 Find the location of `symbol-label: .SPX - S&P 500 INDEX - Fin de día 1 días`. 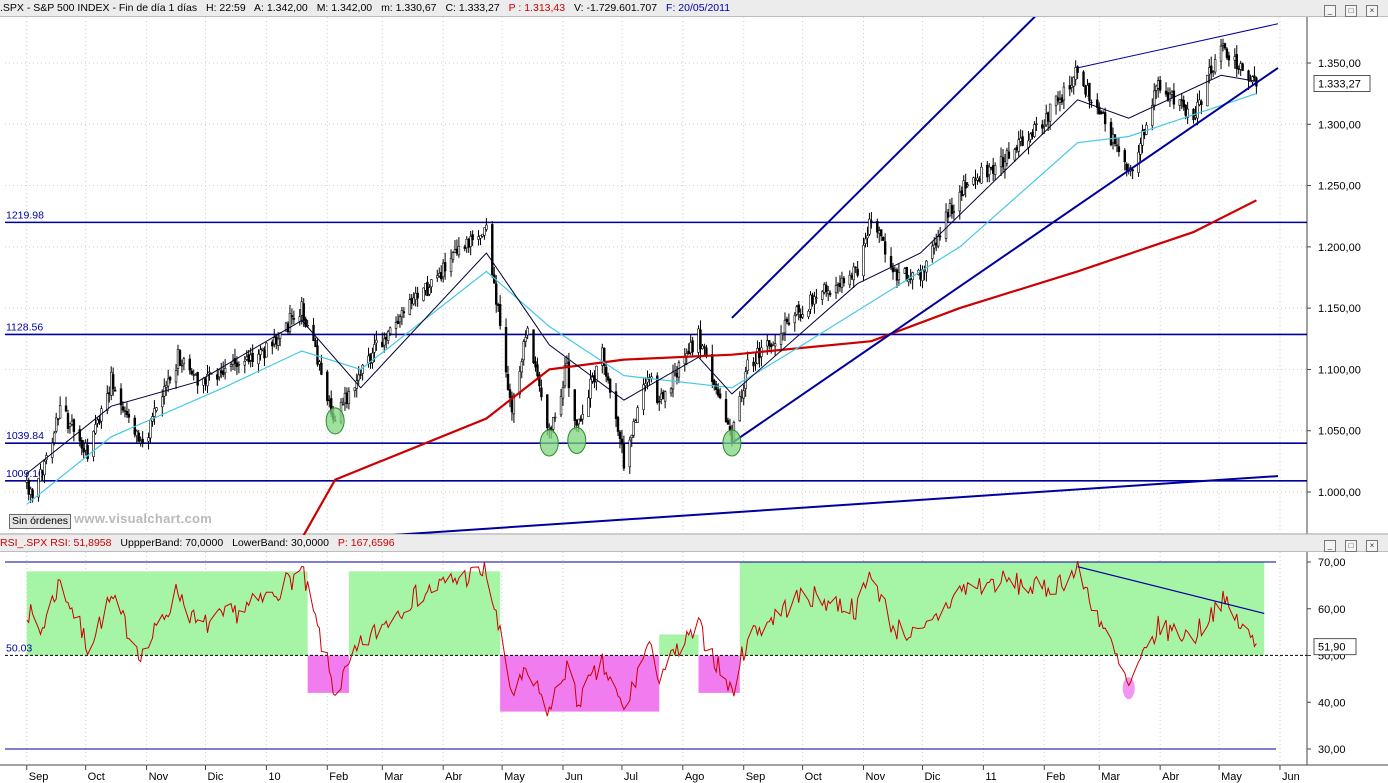

symbol-label: .SPX - S&P 500 INDEX - Fin de día 1 días is located at coordinates (99, 8).